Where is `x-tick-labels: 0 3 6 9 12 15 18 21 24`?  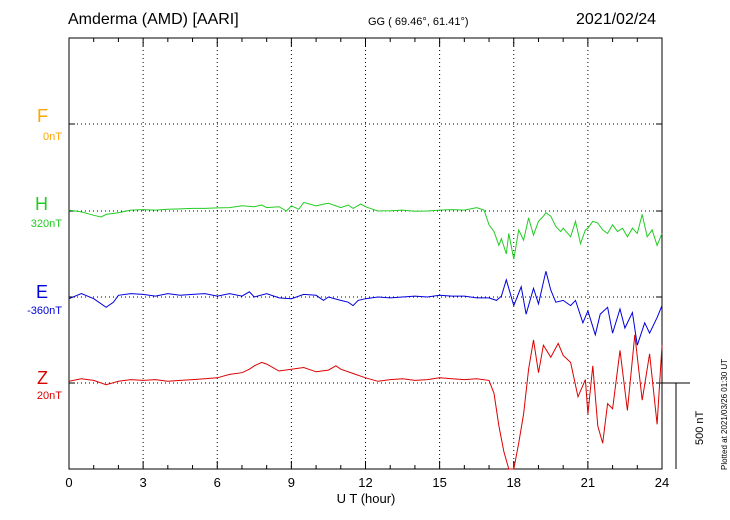 x-tick-labels: 0 3 6 9 12 15 18 21 24 is located at coordinates (367, 482).